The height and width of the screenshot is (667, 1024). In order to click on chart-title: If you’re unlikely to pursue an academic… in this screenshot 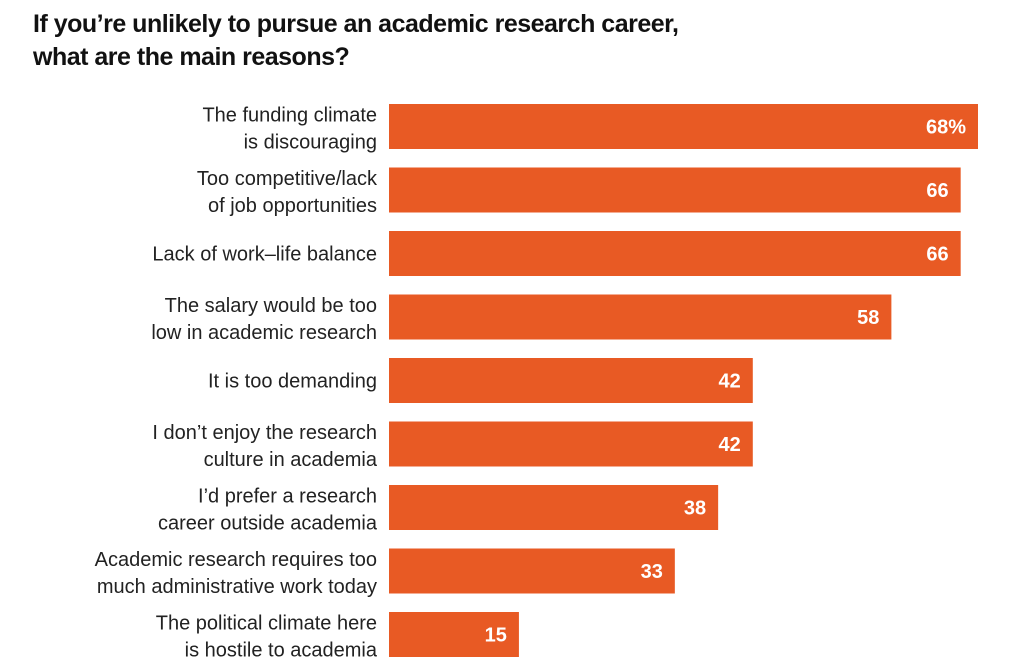, I will do `click(356, 40)`.